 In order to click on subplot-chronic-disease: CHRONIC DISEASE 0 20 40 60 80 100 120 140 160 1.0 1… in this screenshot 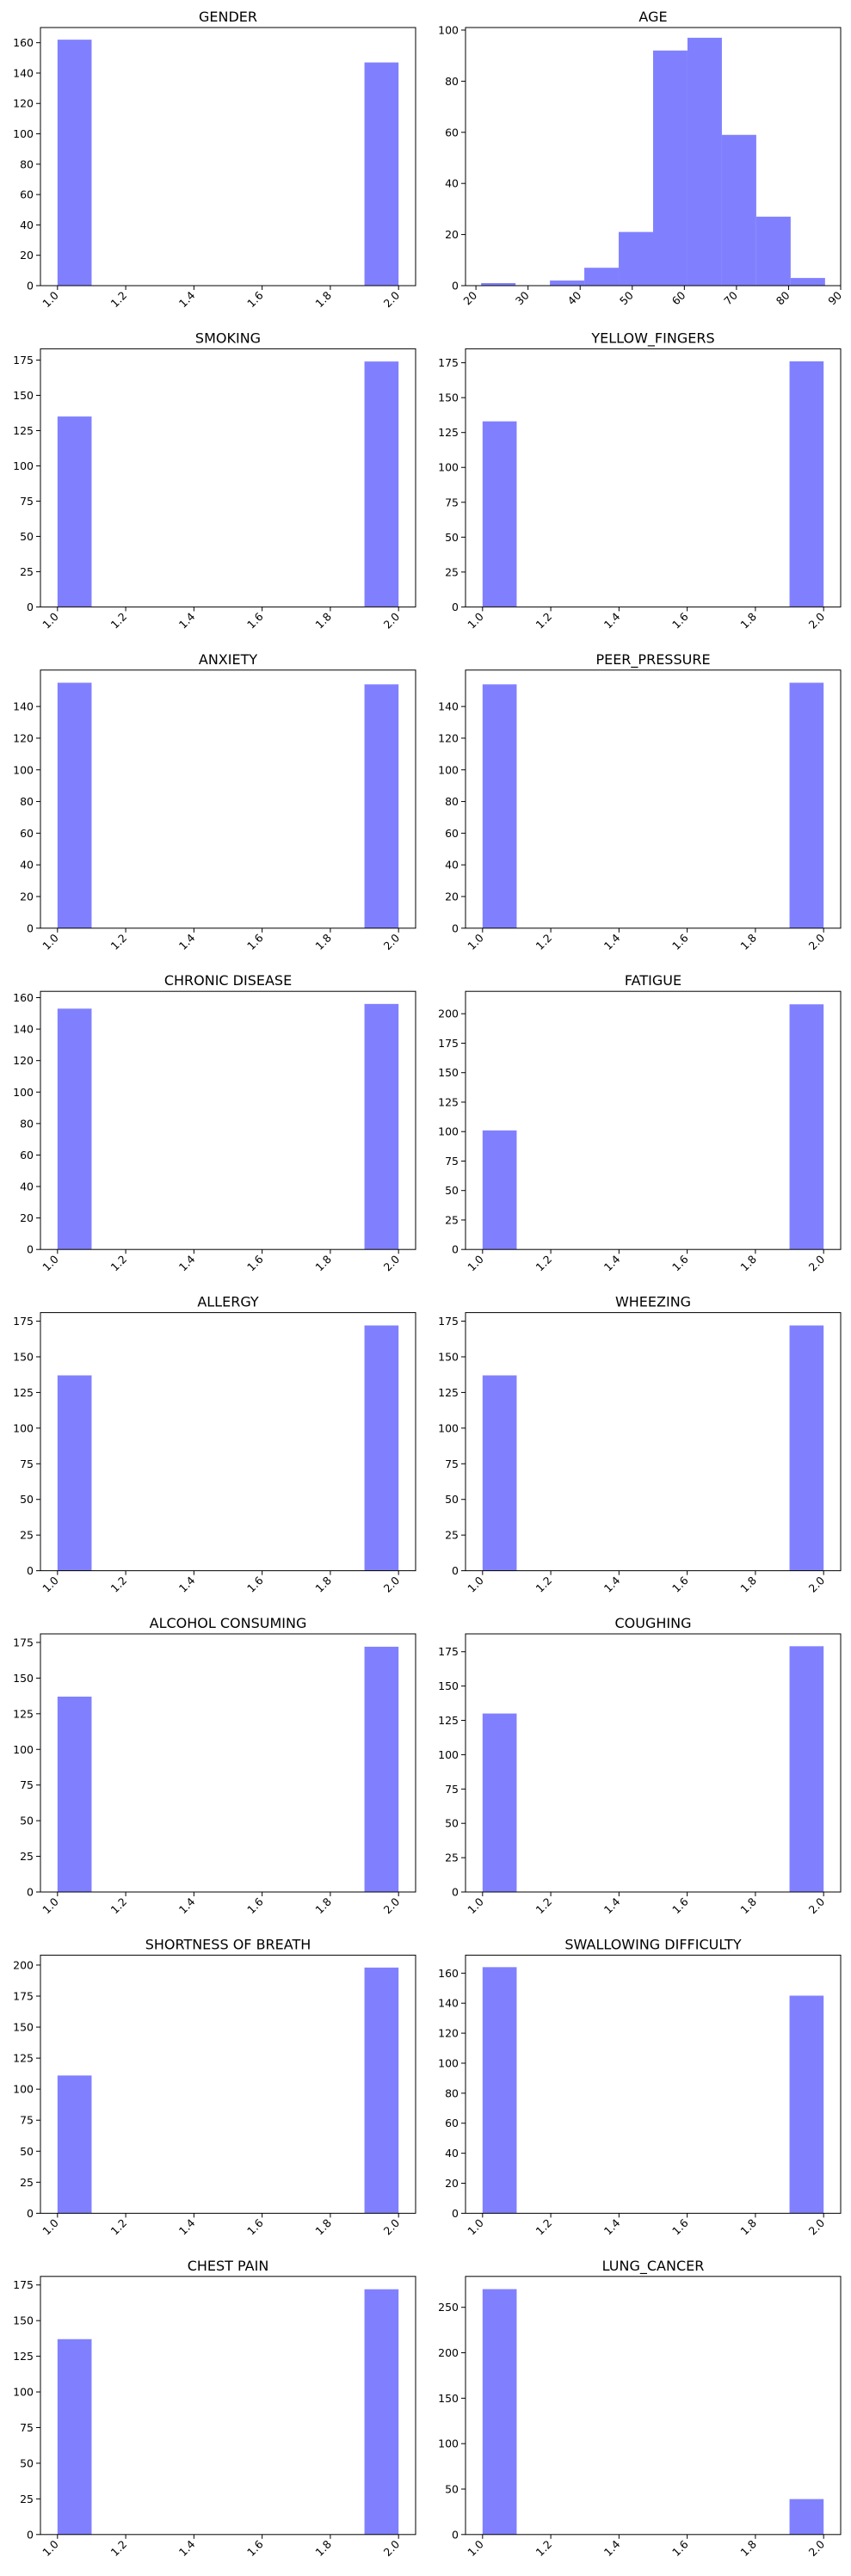, I will do `click(214, 1122)`.